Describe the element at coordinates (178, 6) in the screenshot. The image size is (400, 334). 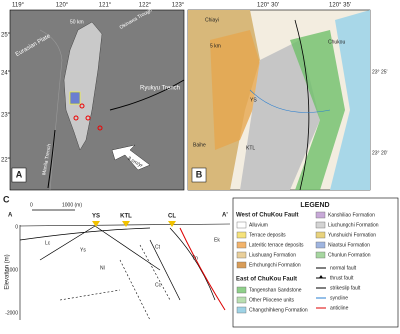
I see `lon-tick: 123°` at that location.